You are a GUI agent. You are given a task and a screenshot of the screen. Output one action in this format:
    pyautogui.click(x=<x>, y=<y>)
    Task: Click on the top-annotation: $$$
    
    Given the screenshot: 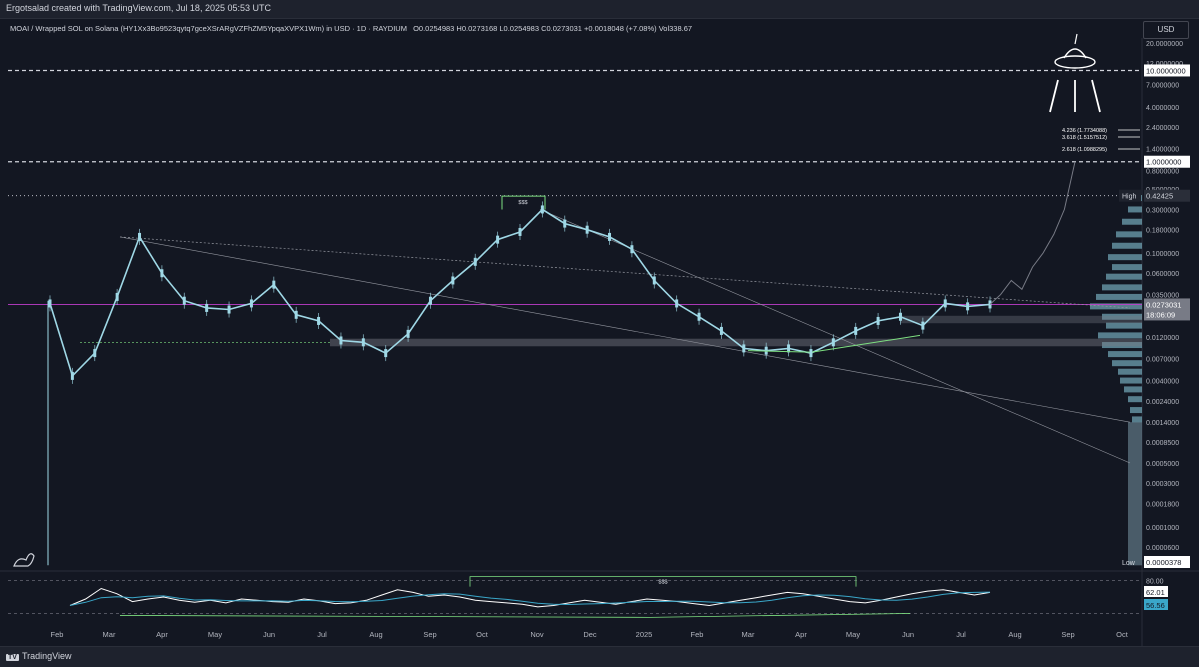 What is the action you would take?
    pyautogui.click(x=522, y=203)
    